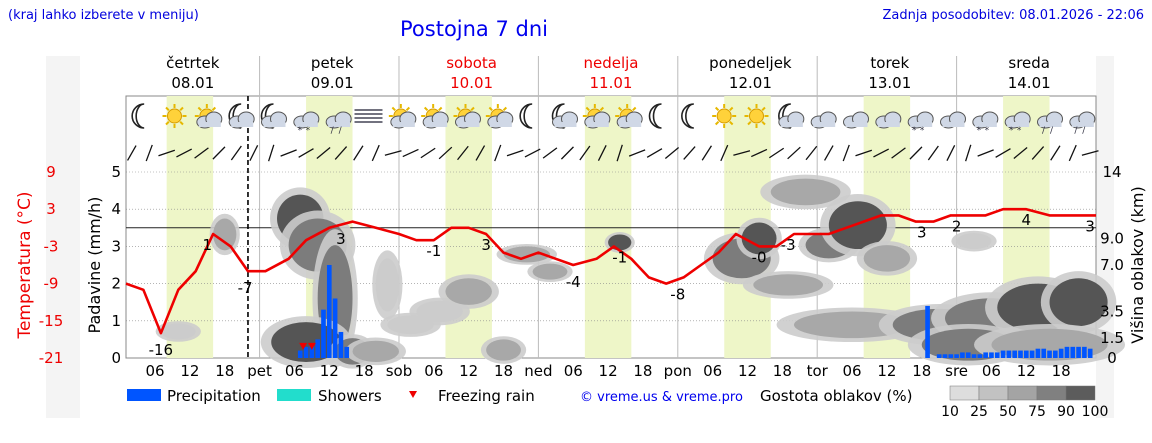 The image size is (1152, 443). Describe the element at coordinates (1029, 83) in the screenshot. I see `day-date: 14.01` at that location.